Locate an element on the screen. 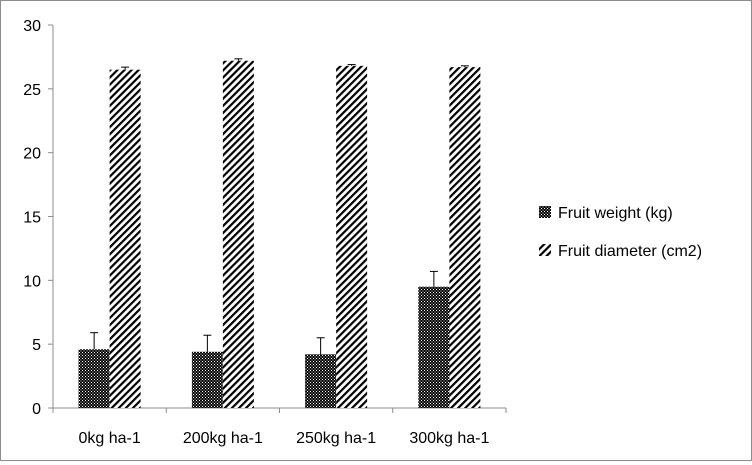 The width and height of the screenshot is (752, 465). y-tick-label: 15 is located at coordinates (32, 218).